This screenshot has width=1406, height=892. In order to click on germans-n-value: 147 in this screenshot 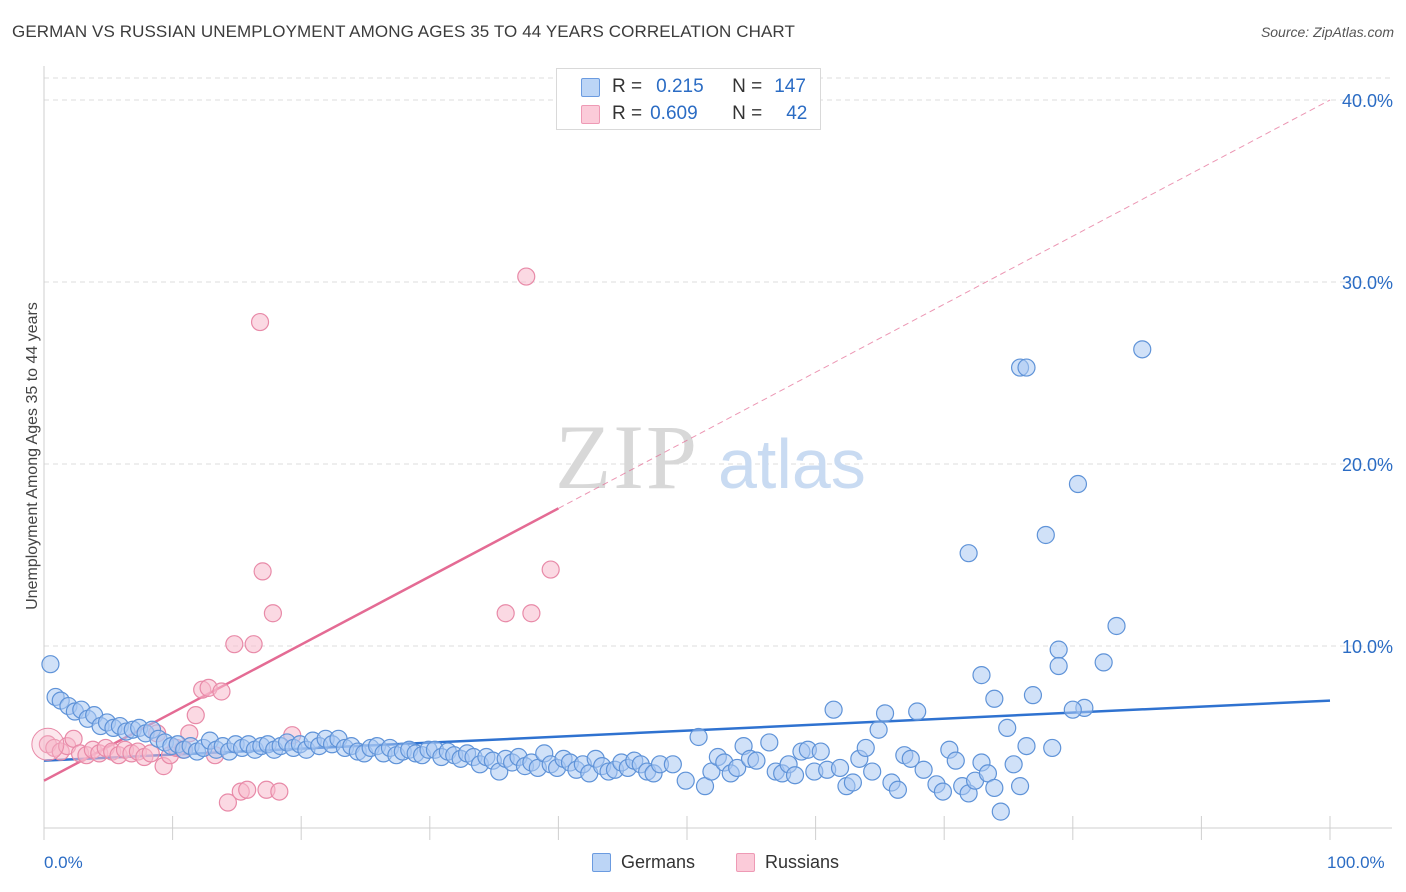, I will do `click(790, 86)`.